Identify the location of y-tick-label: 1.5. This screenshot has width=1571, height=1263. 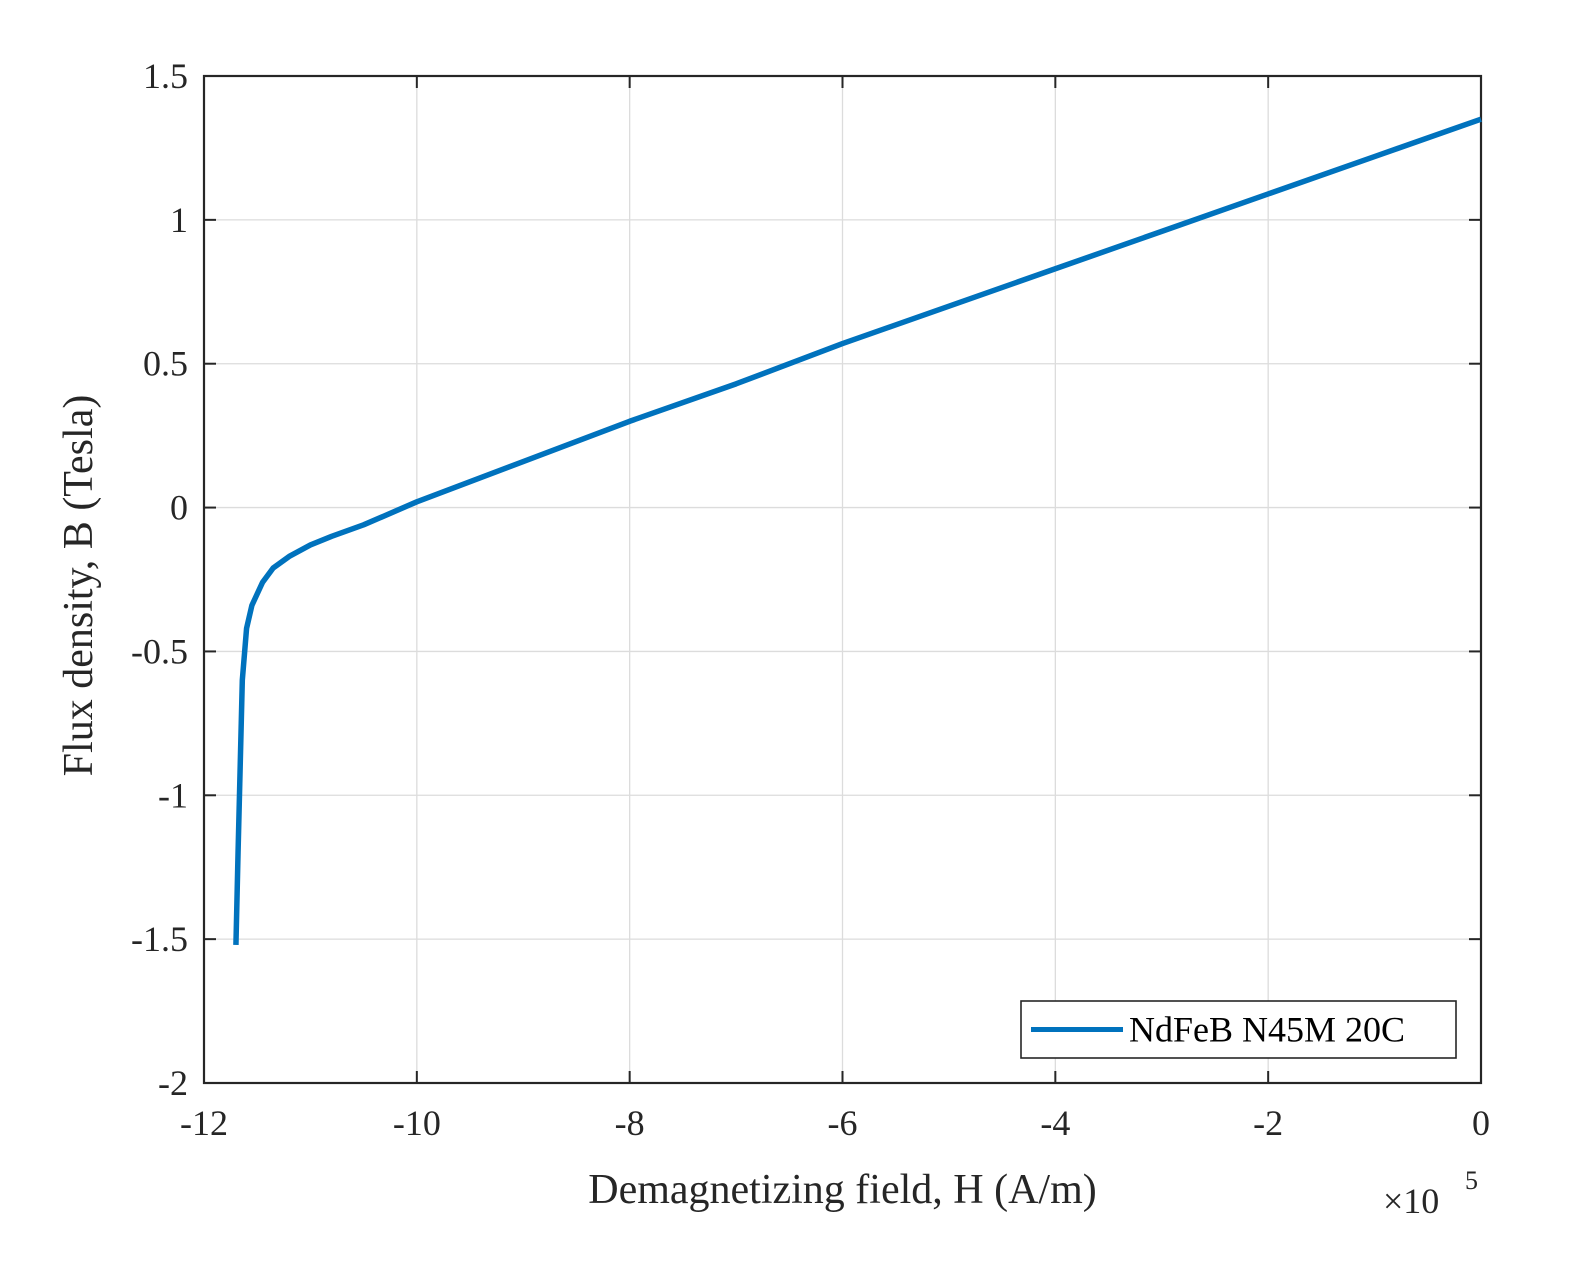
(165, 76).